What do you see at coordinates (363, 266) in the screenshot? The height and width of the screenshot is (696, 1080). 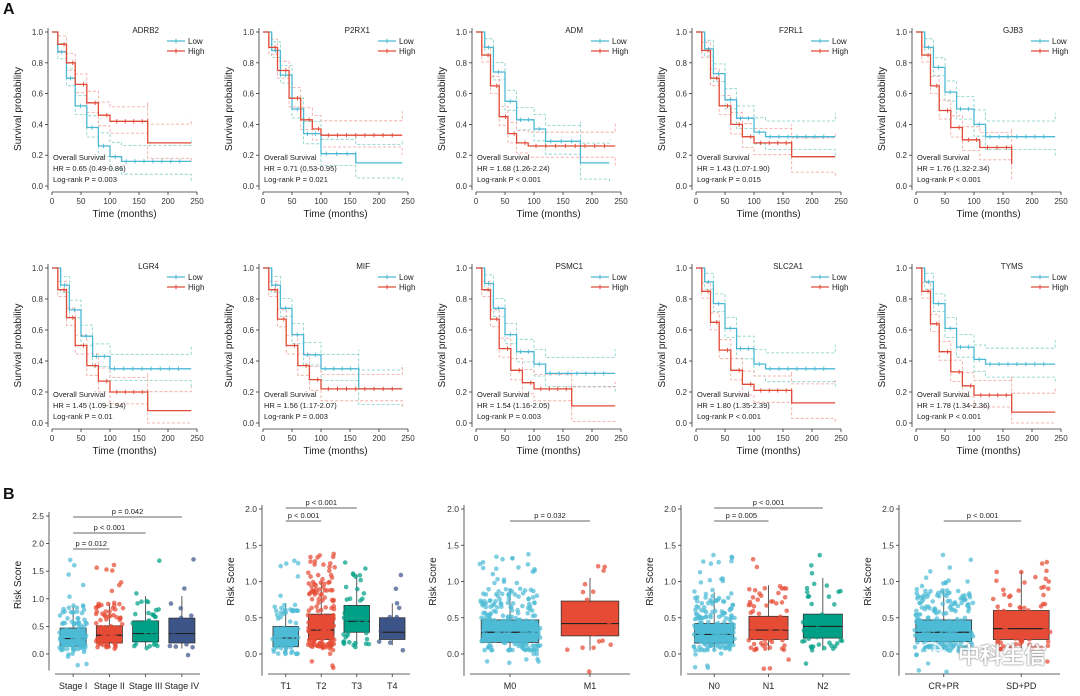 I see `legend-title: MIF` at bounding box center [363, 266].